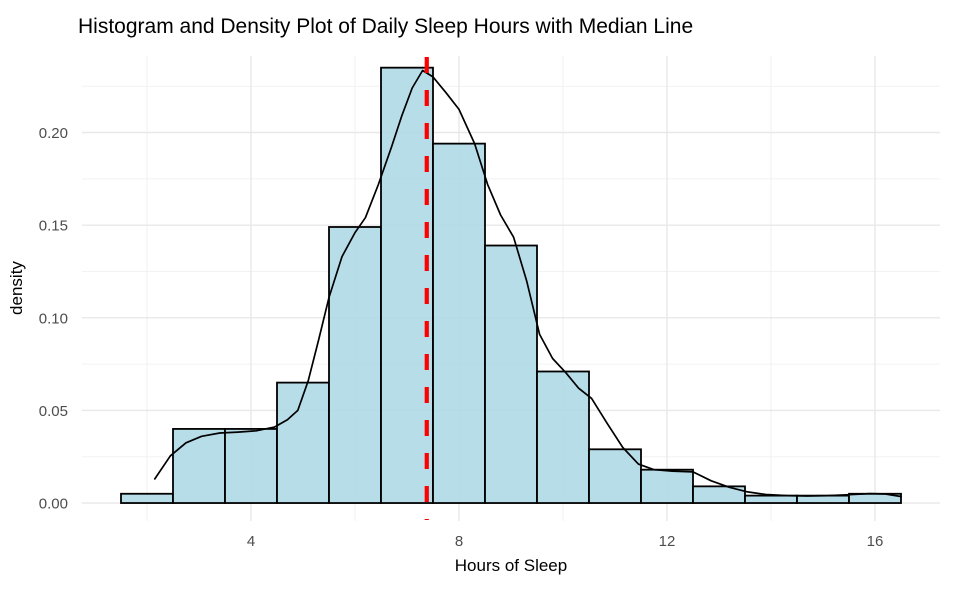 Image resolution: width=954 pixels, height=589 pixels. Describe the element at coordinates (459, 541) in the screenshot. I see `x-tick-label: 8` at that location.